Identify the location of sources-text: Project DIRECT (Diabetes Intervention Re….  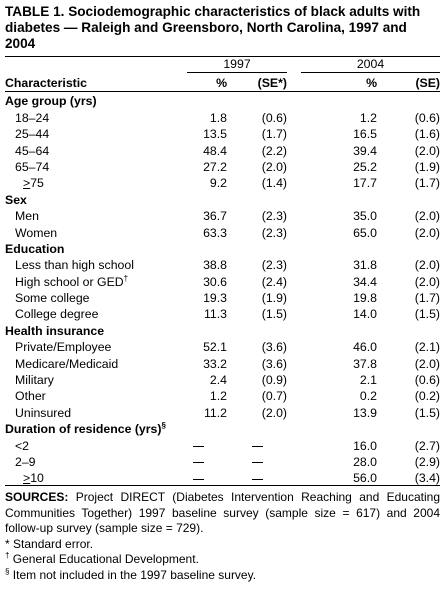
(222, 513).